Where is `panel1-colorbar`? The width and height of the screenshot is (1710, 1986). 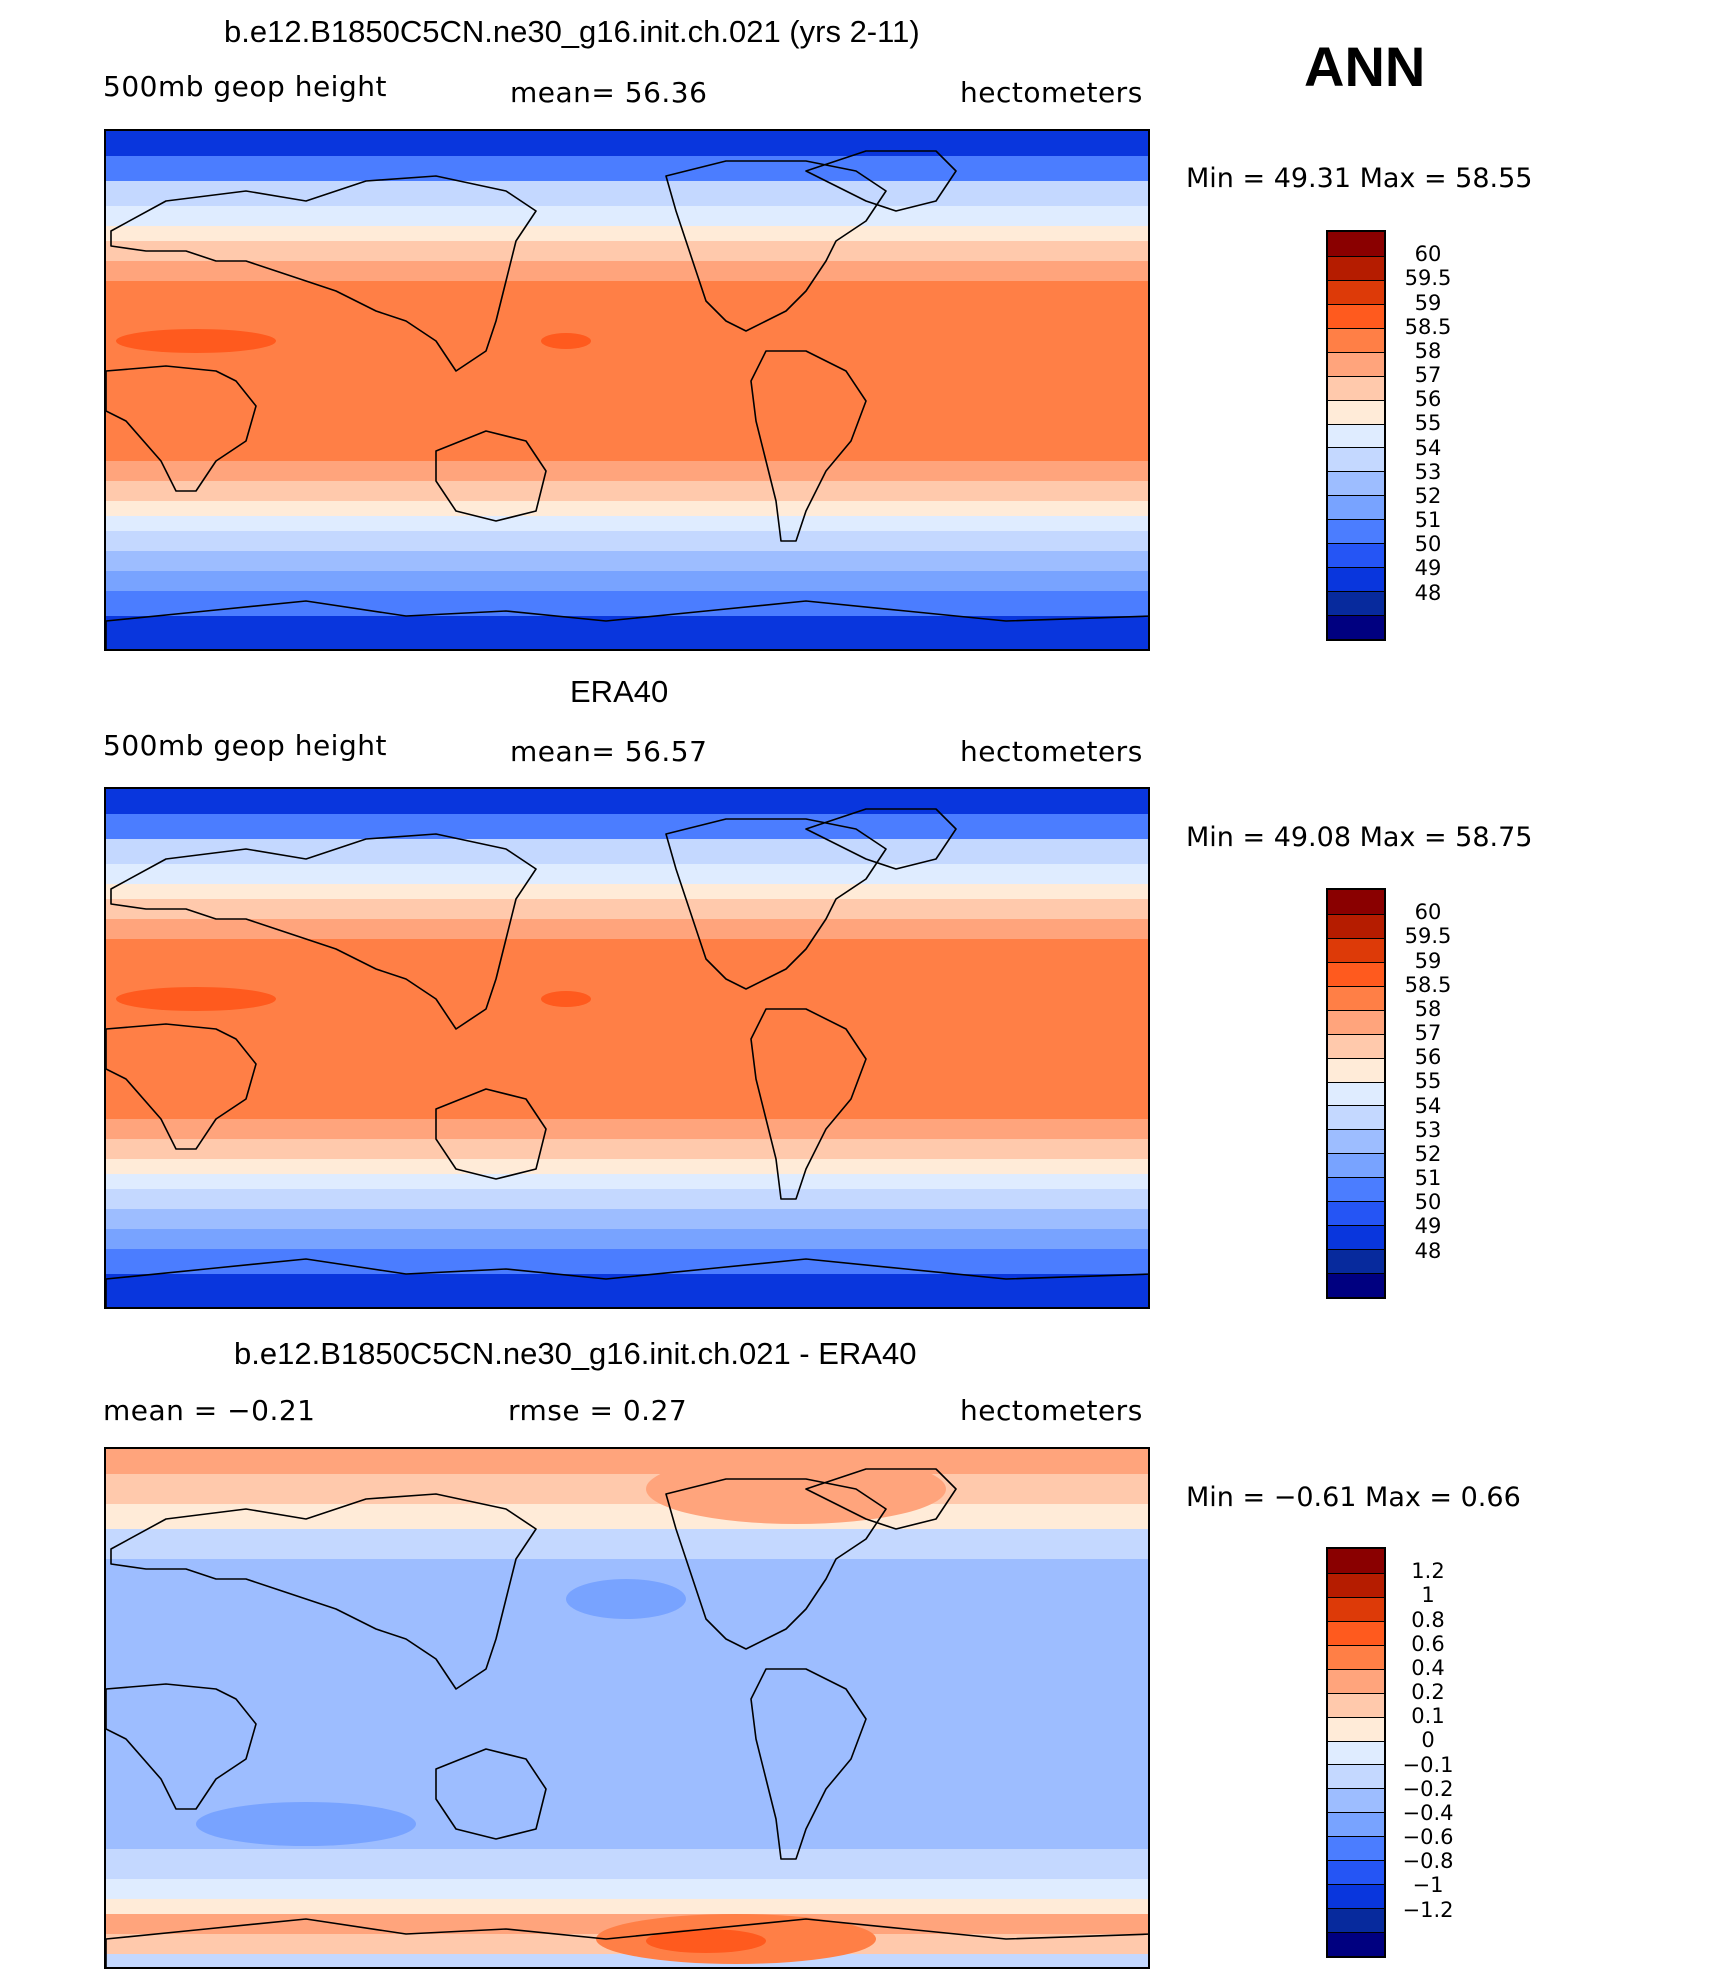 panel1-colorbar is located at coordinates (1356, 435).